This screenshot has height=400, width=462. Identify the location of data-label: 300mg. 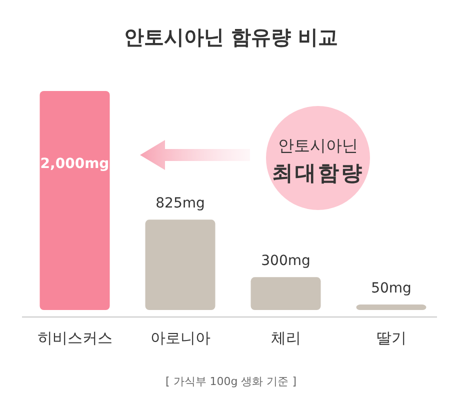
(285, 261).